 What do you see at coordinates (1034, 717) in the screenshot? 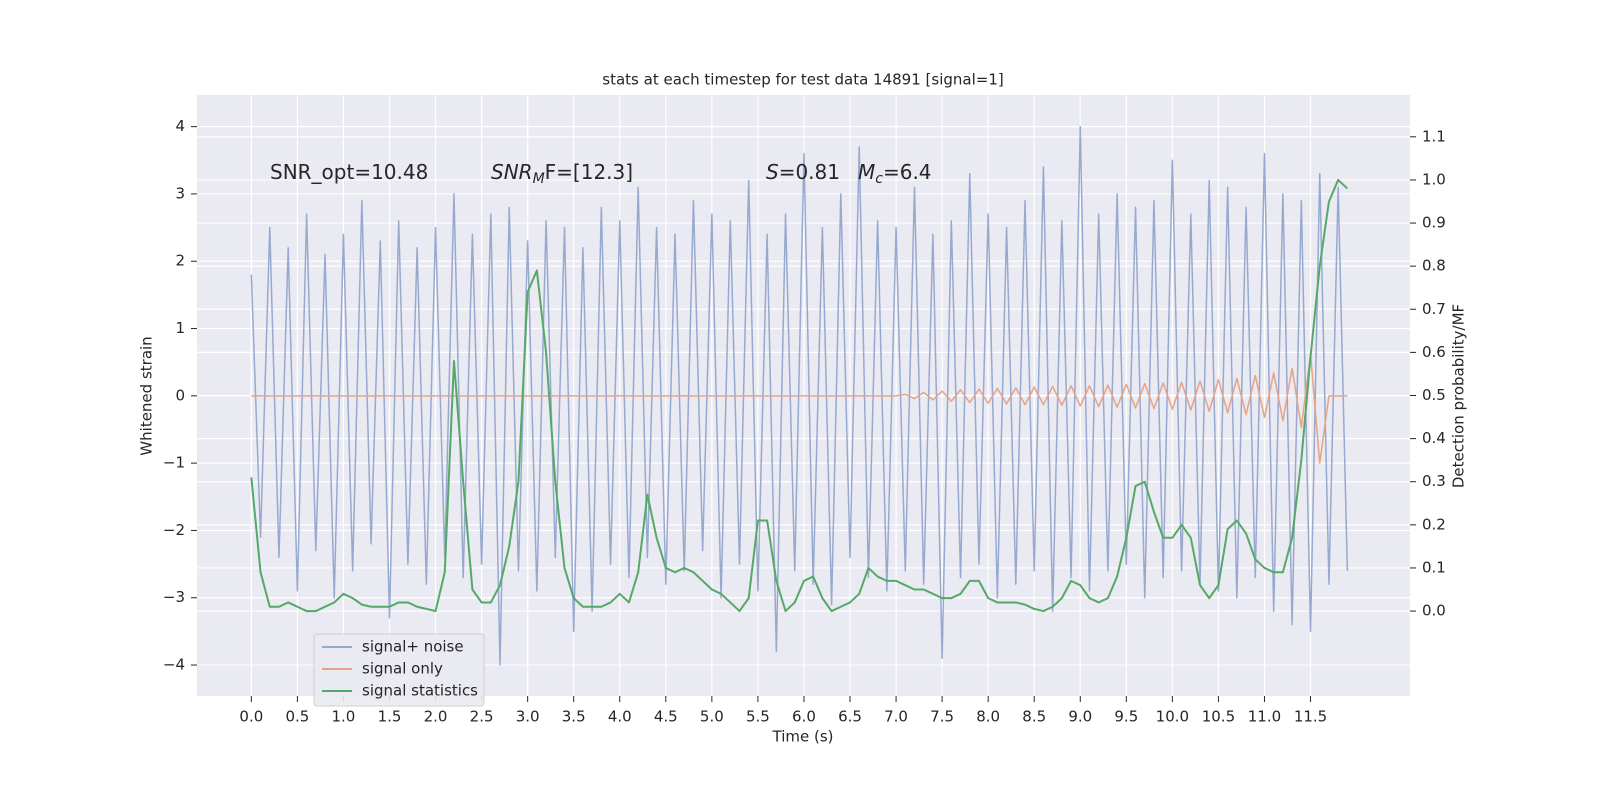
I see `x-tick-label: 8.5` at bounding box center [1034, 717].